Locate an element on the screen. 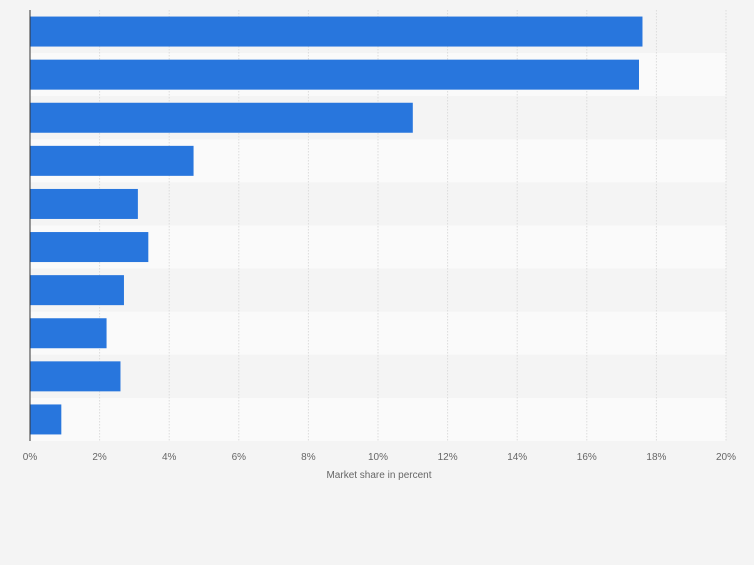  x-tick-label: 4% is located at coordinates (169, 457).